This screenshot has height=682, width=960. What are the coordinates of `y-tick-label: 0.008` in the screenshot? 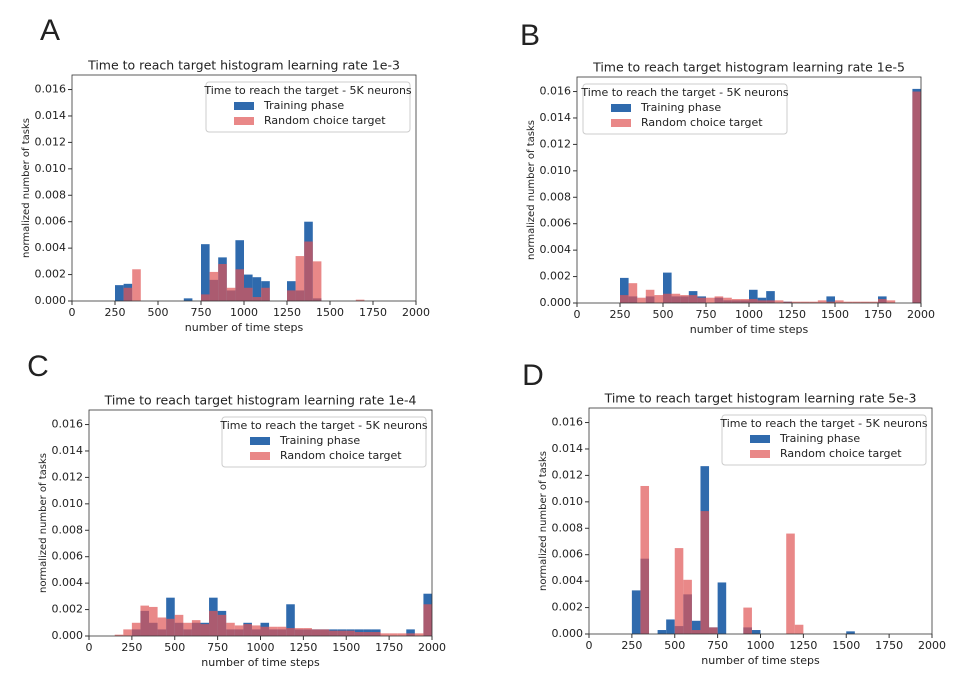 It's located at (51, 194).